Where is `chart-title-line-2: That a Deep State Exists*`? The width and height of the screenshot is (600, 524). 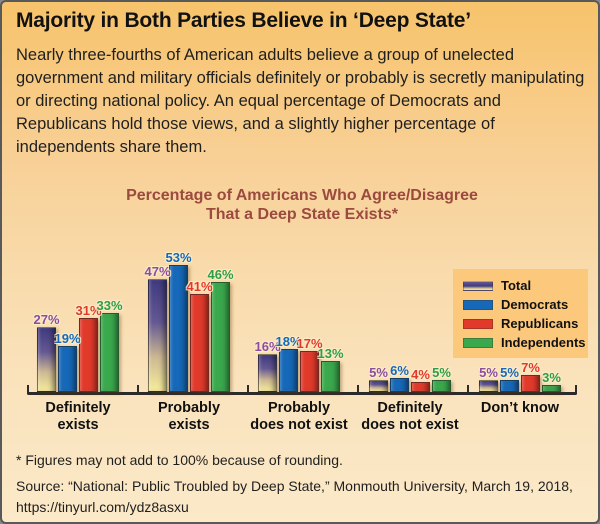 chart-title-line-2: That a Deep State Exists* is located at coordinates (302, 214).